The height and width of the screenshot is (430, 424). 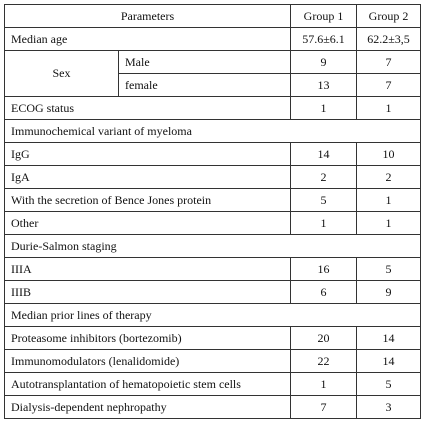 I want to click on section-row: Durie-Salmon staging, so click(x=212, y=246).